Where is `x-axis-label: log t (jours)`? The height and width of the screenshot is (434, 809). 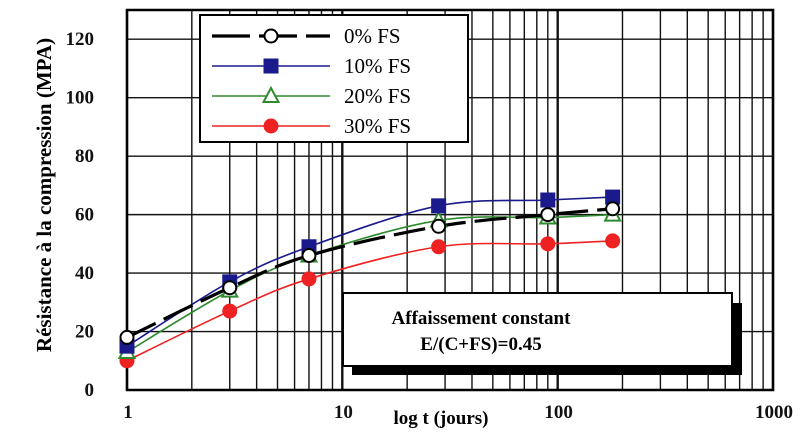 x-axis-label: log t (jours) is located at coordinates (441, 418).